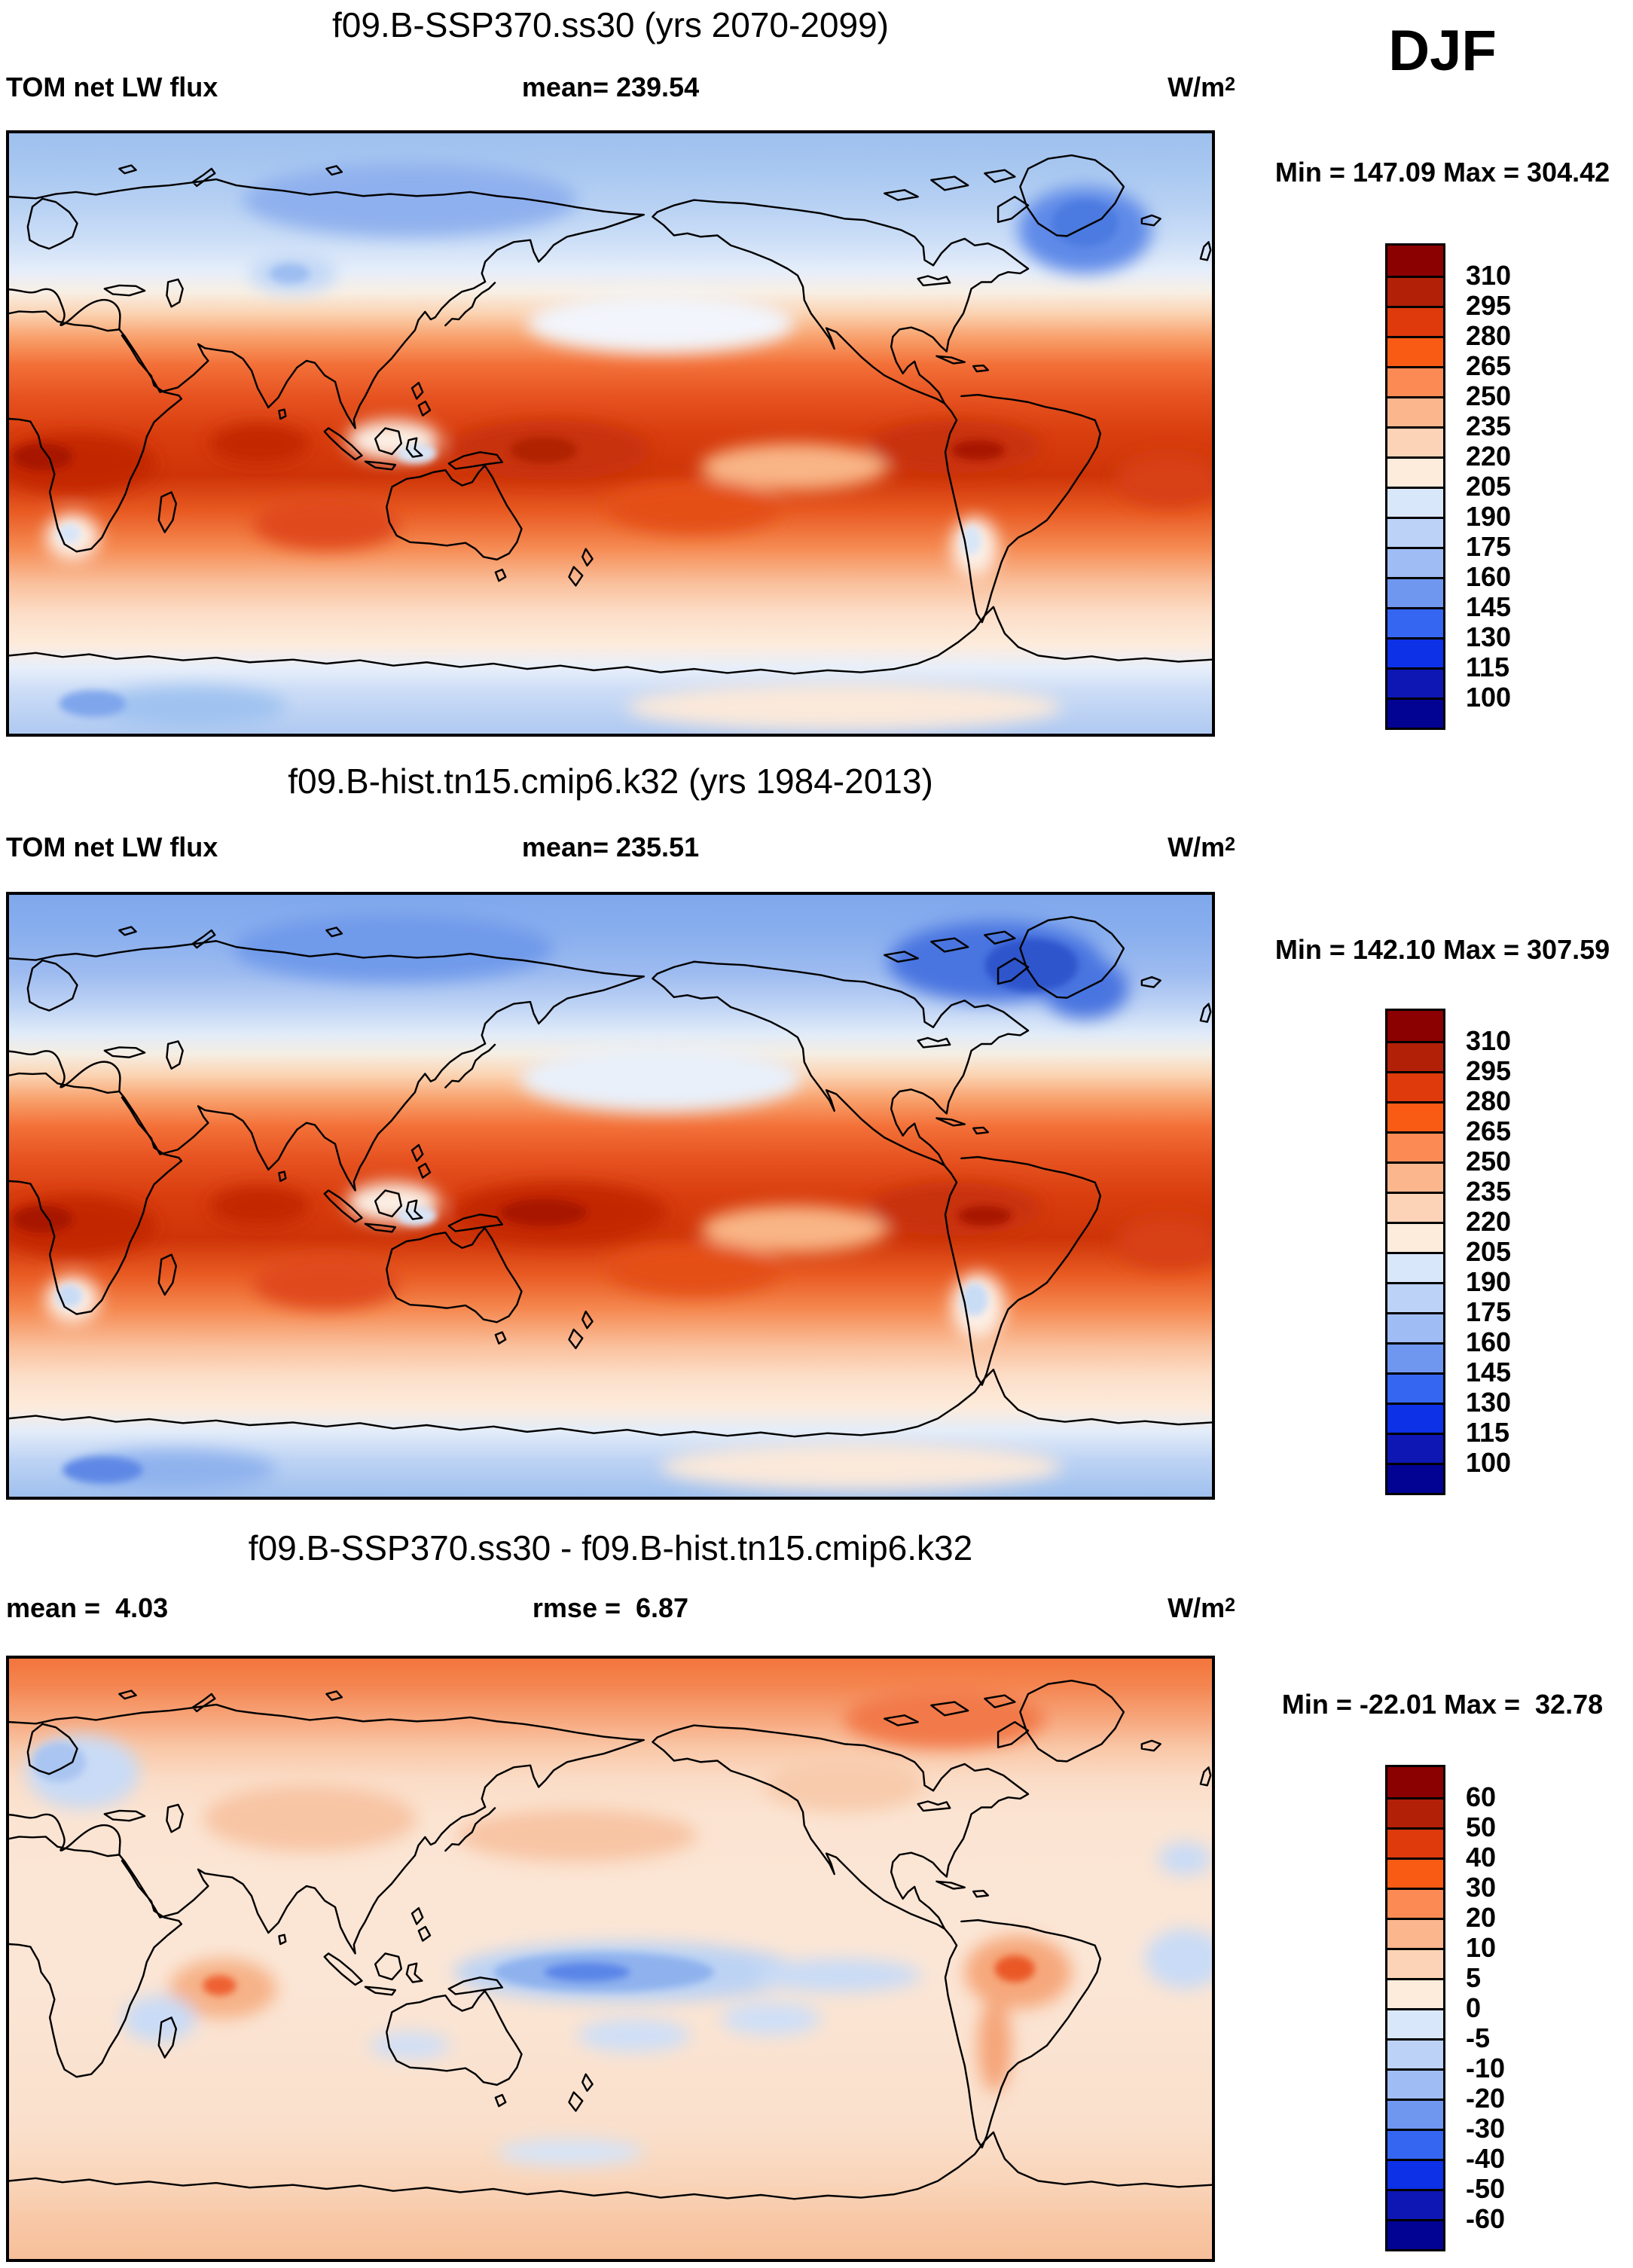  Describe the element at coordinates (1129, 847) in the screenshot. I see `panel2-units-label: W/m2` at that location.